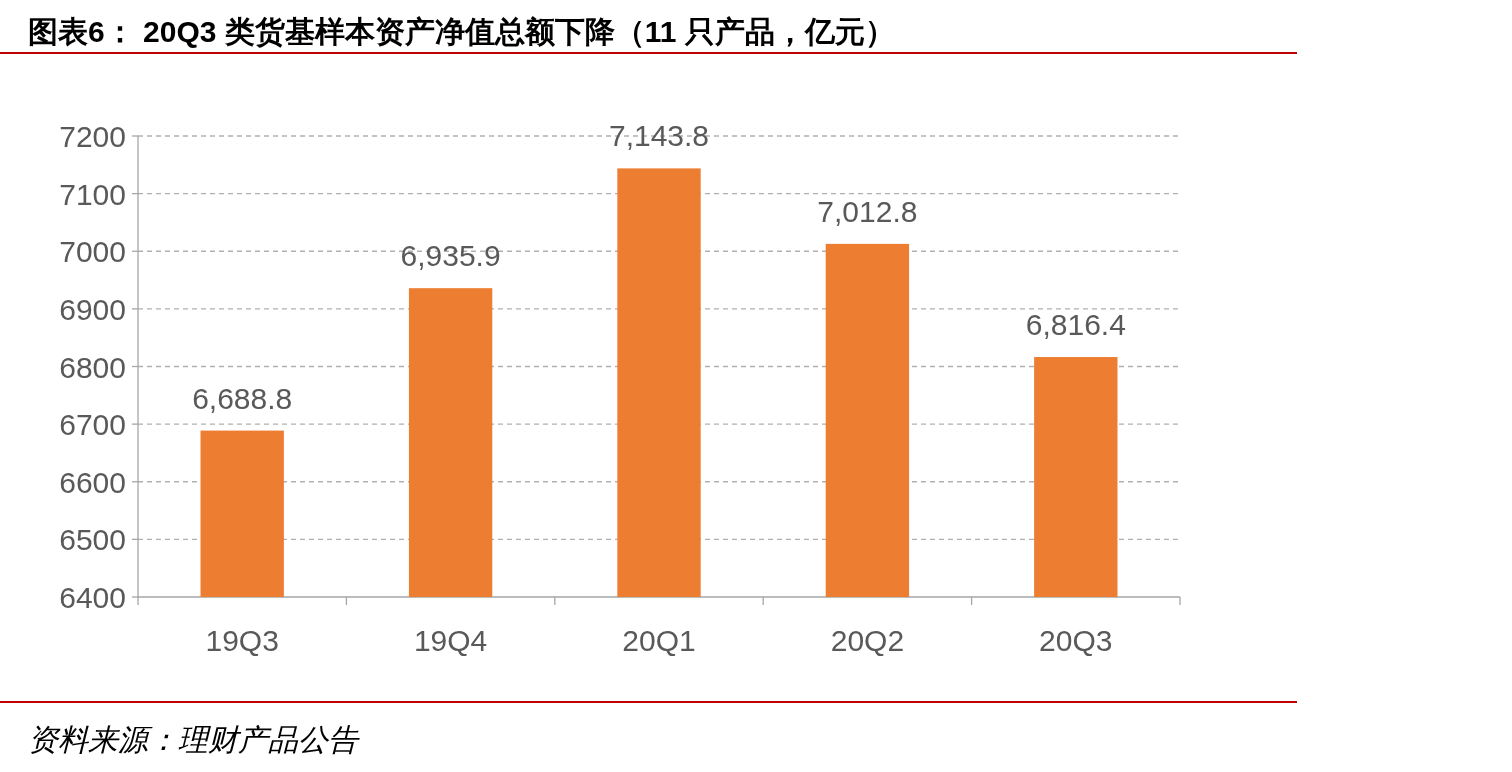  What do you see at coordinates (92, 136) in the screenshot?
I see `y-tick-label: 7200` at bounding box center [92, 136].